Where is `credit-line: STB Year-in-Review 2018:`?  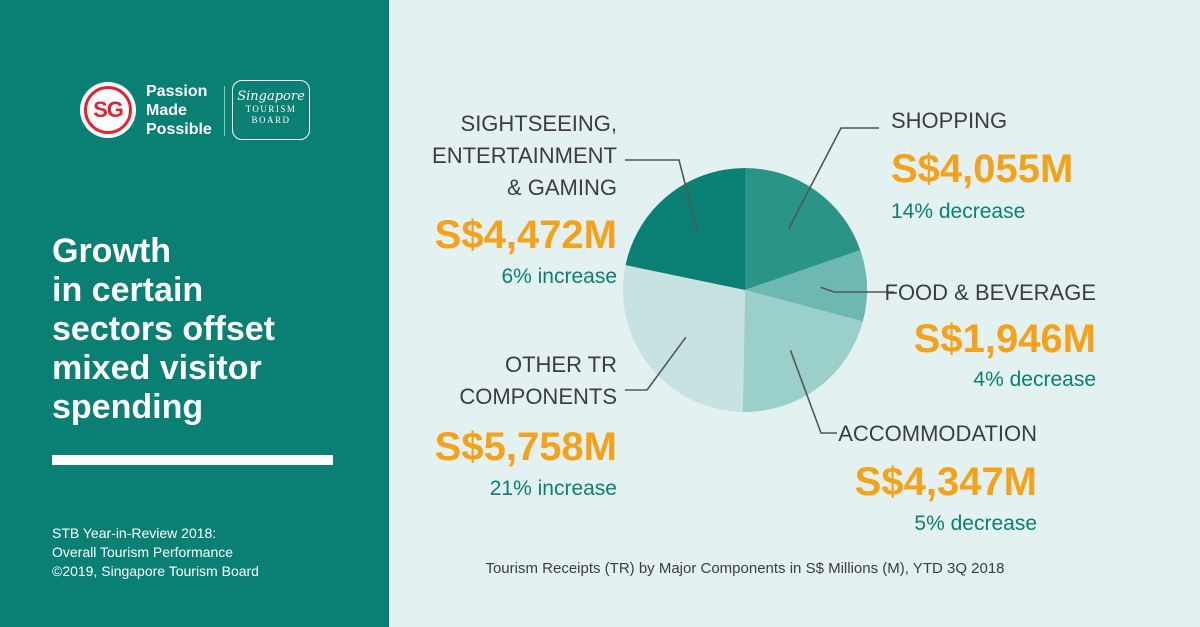 credit-line: STB Year-in-Review 2018: is located at coordinates (134, 533).